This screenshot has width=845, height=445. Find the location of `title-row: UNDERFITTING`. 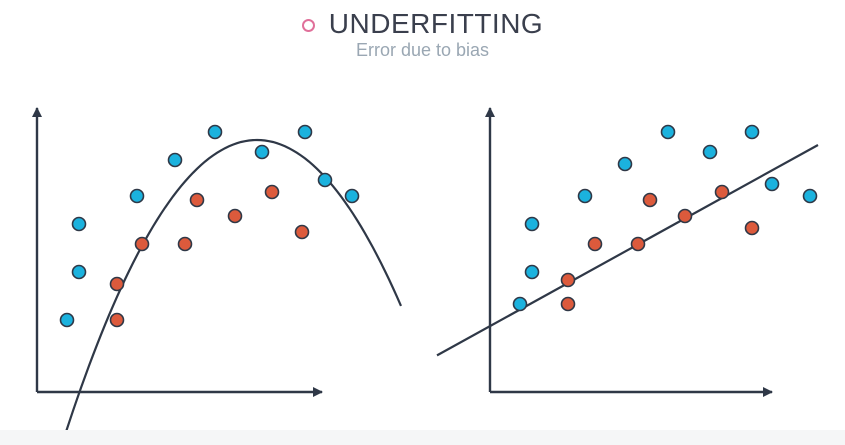

title-row: UNDERFITTING is located at coordinates (422, 24).